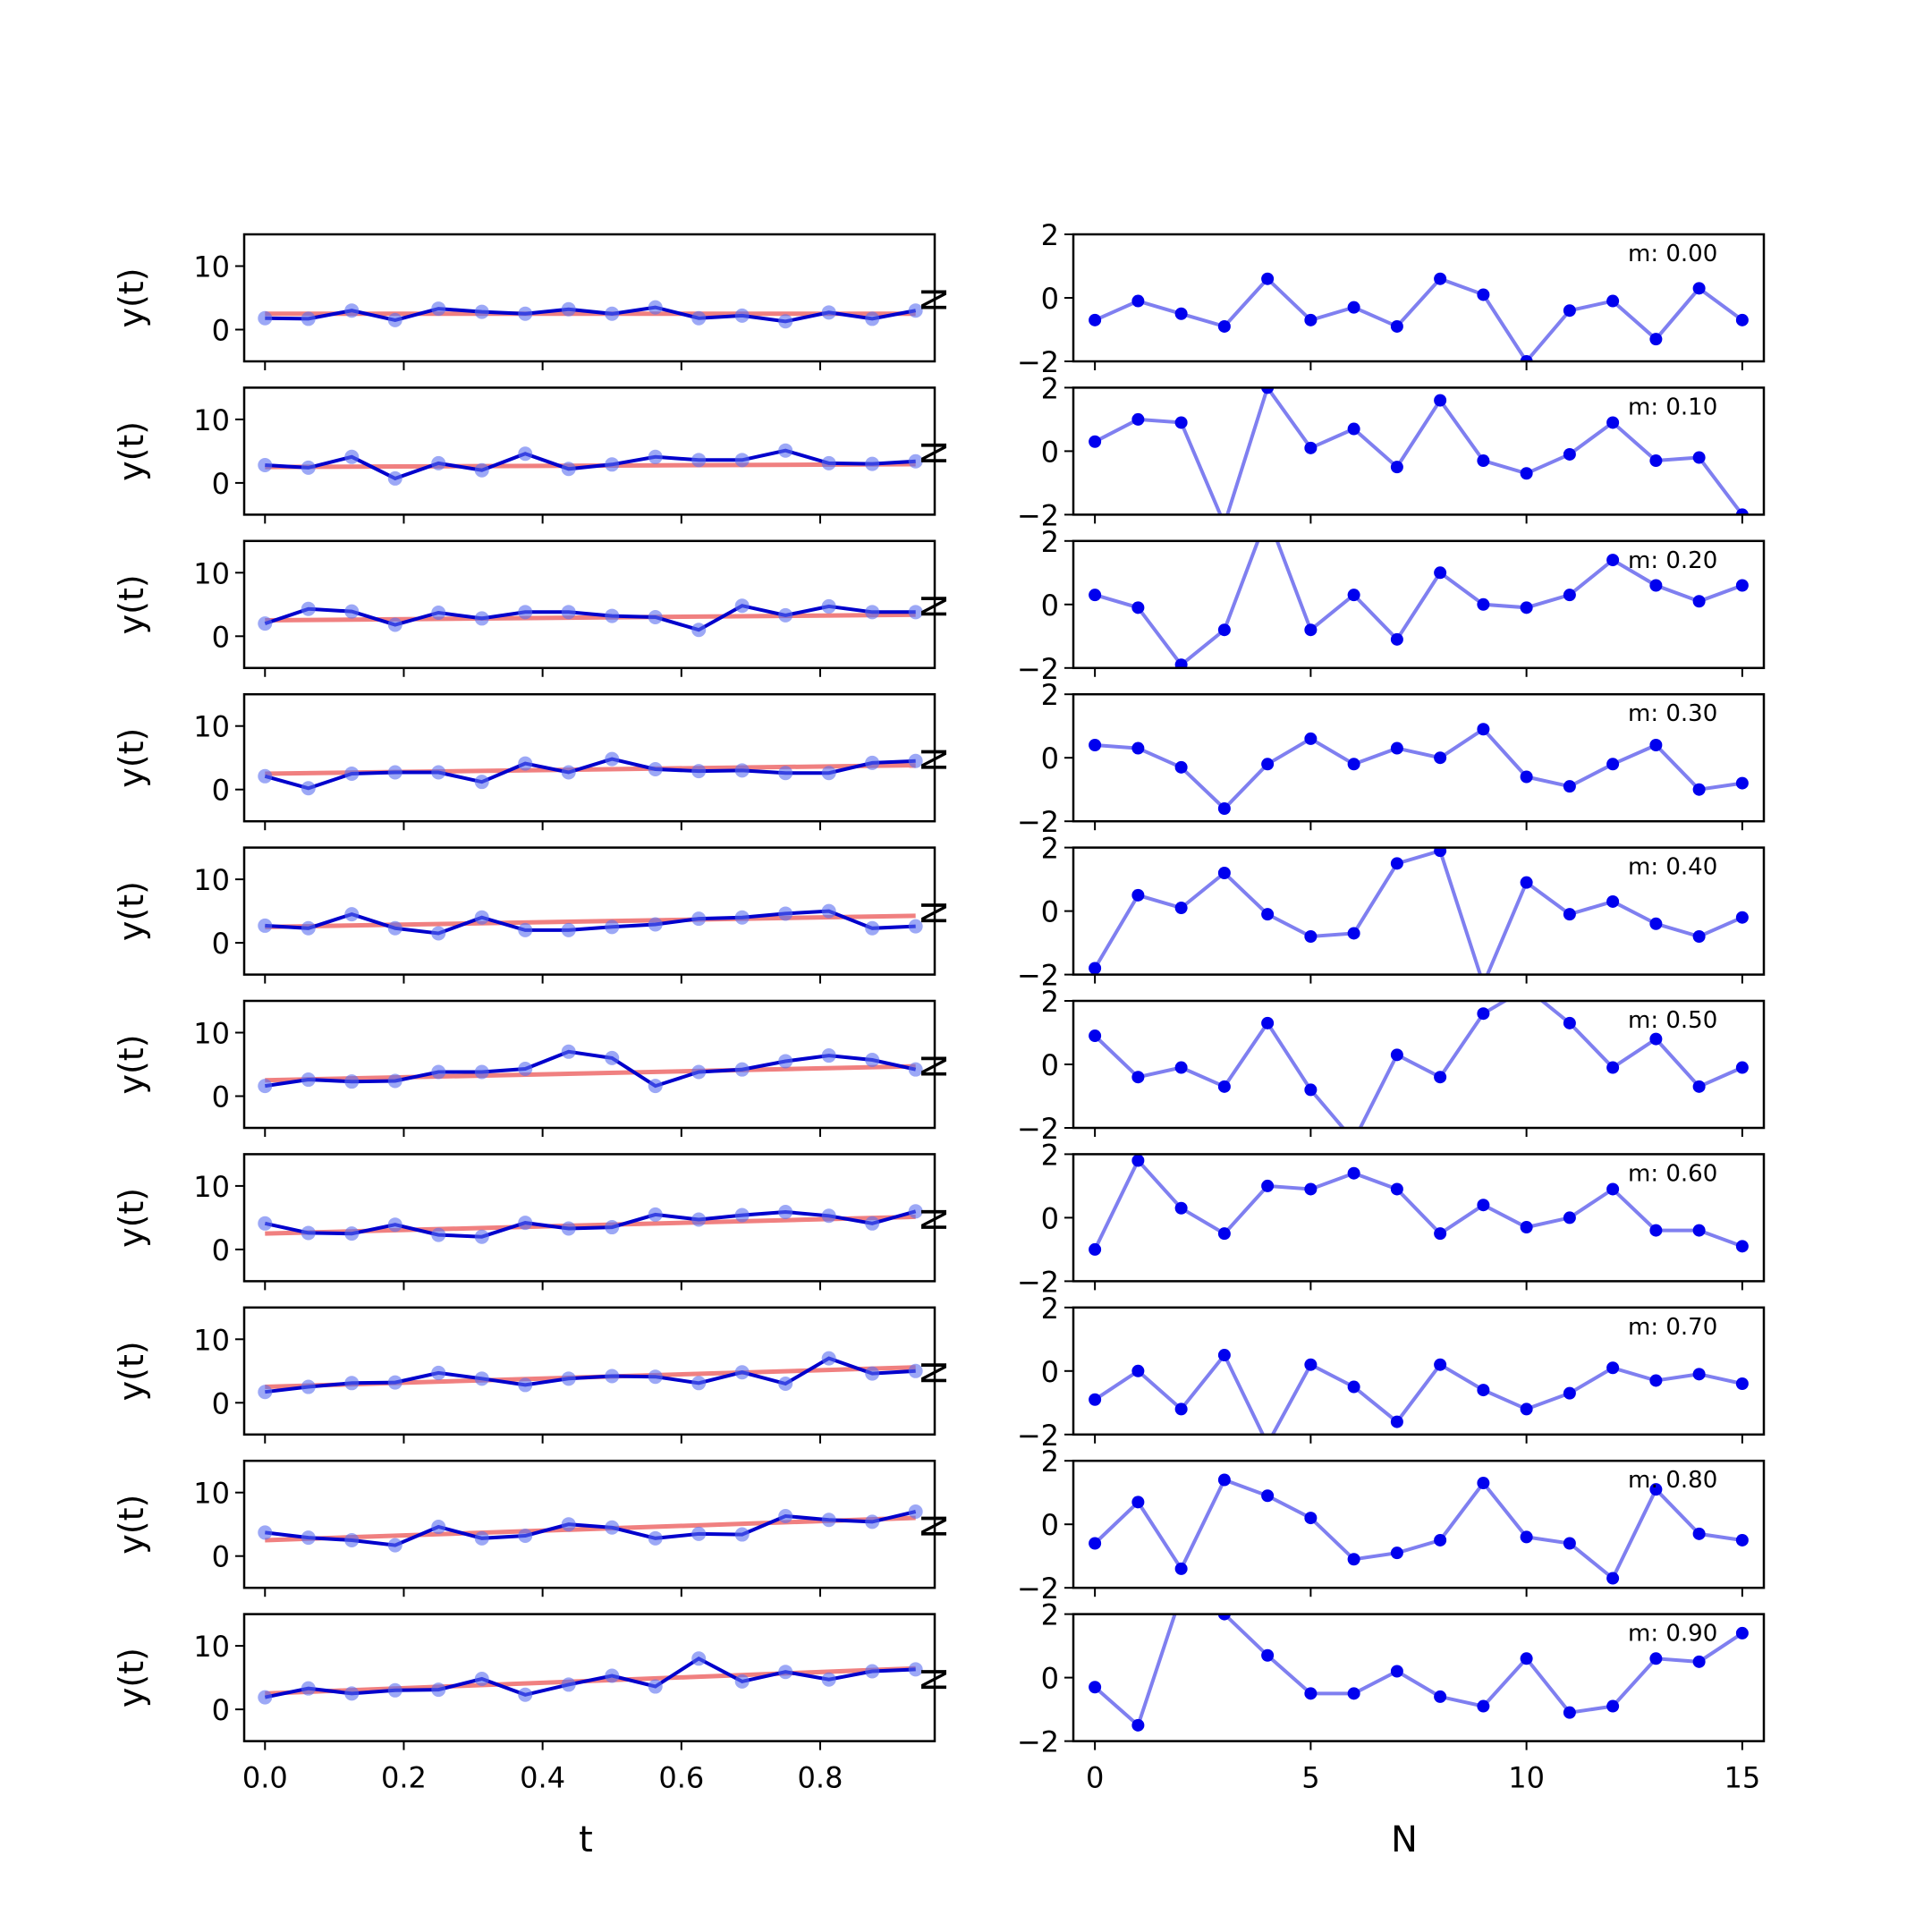 This screenshot has height=1932, width=1932. Describe the element at coordinates (1672, 1020) in the screenshot. I see `slope-annotation: m: 0.50` at that location.